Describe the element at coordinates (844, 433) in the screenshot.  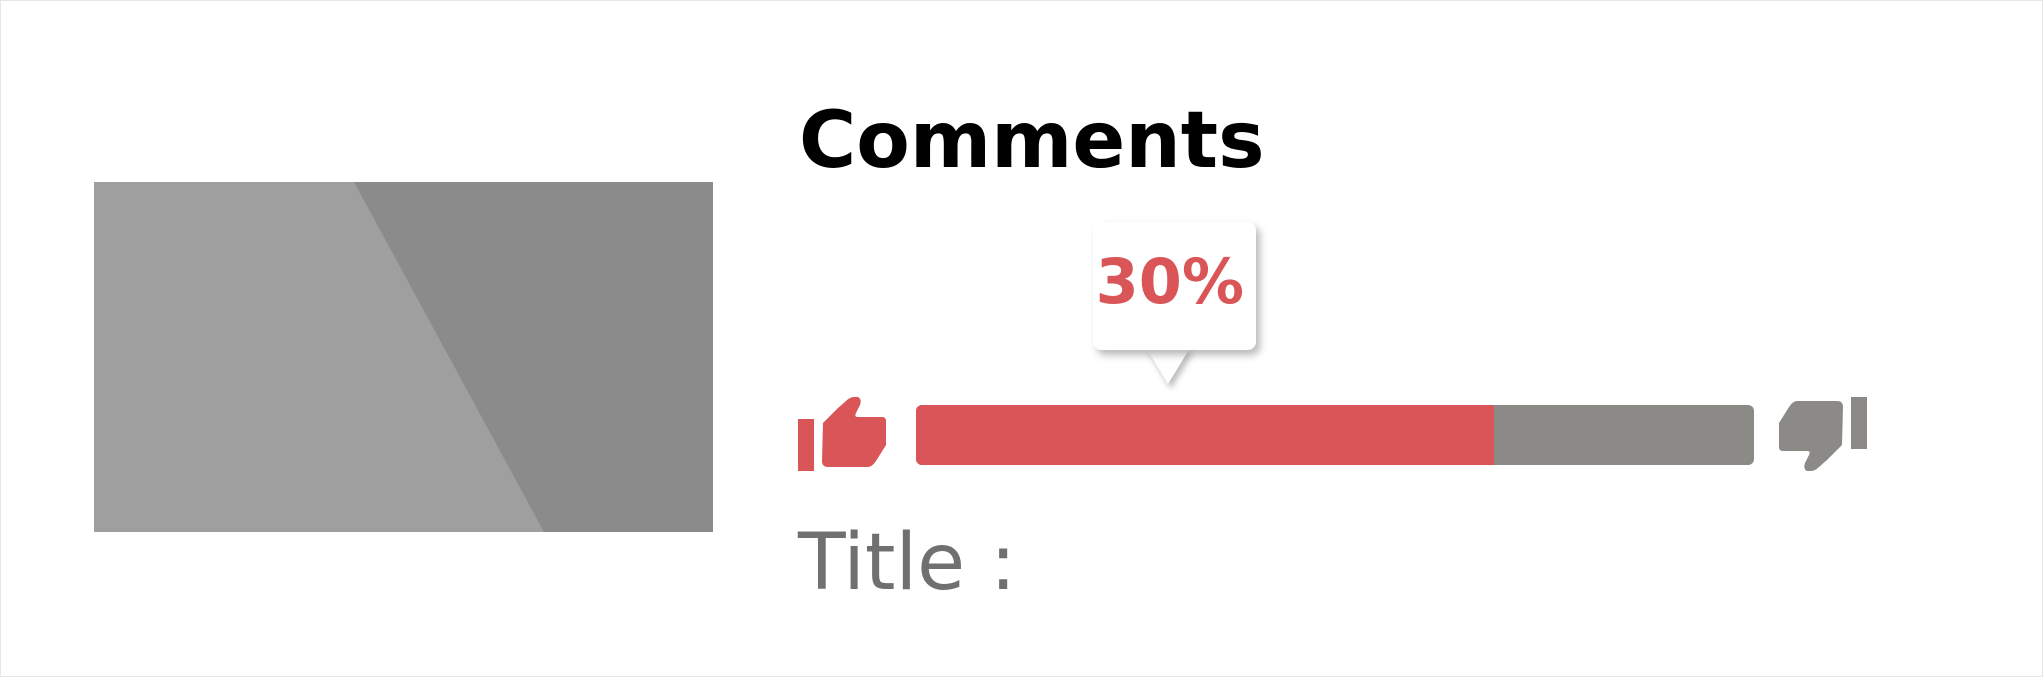
I see `thumbs-up-icon` at that location.